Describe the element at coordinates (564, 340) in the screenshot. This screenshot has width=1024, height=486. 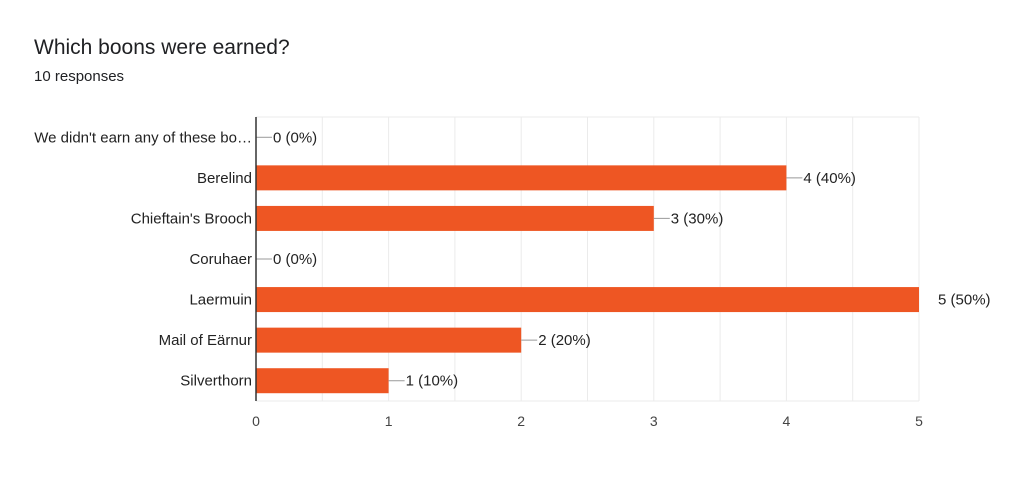
I see `data-label: 2 (20%)` at that location.